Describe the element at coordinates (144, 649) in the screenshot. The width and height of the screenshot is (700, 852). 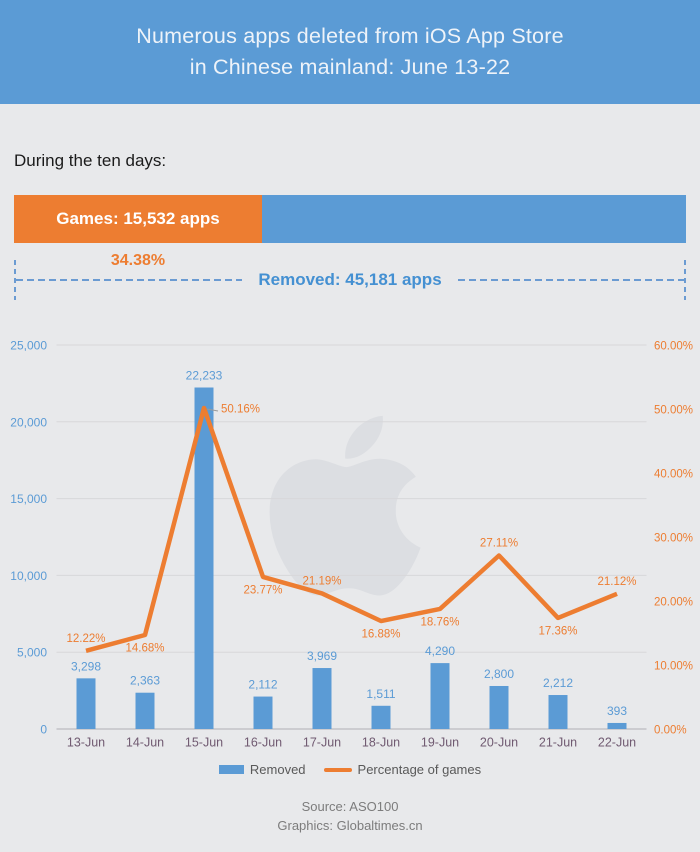
I see `pct-value-label: 14.68%` at that location.